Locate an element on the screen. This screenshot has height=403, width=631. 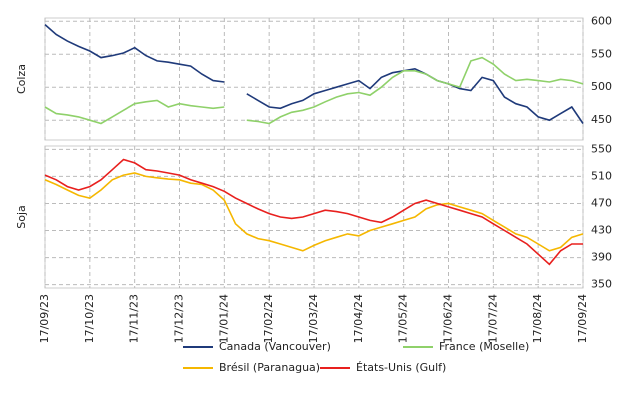
x-tick-label: 17/04/24 is located at coordinates (358, 318).